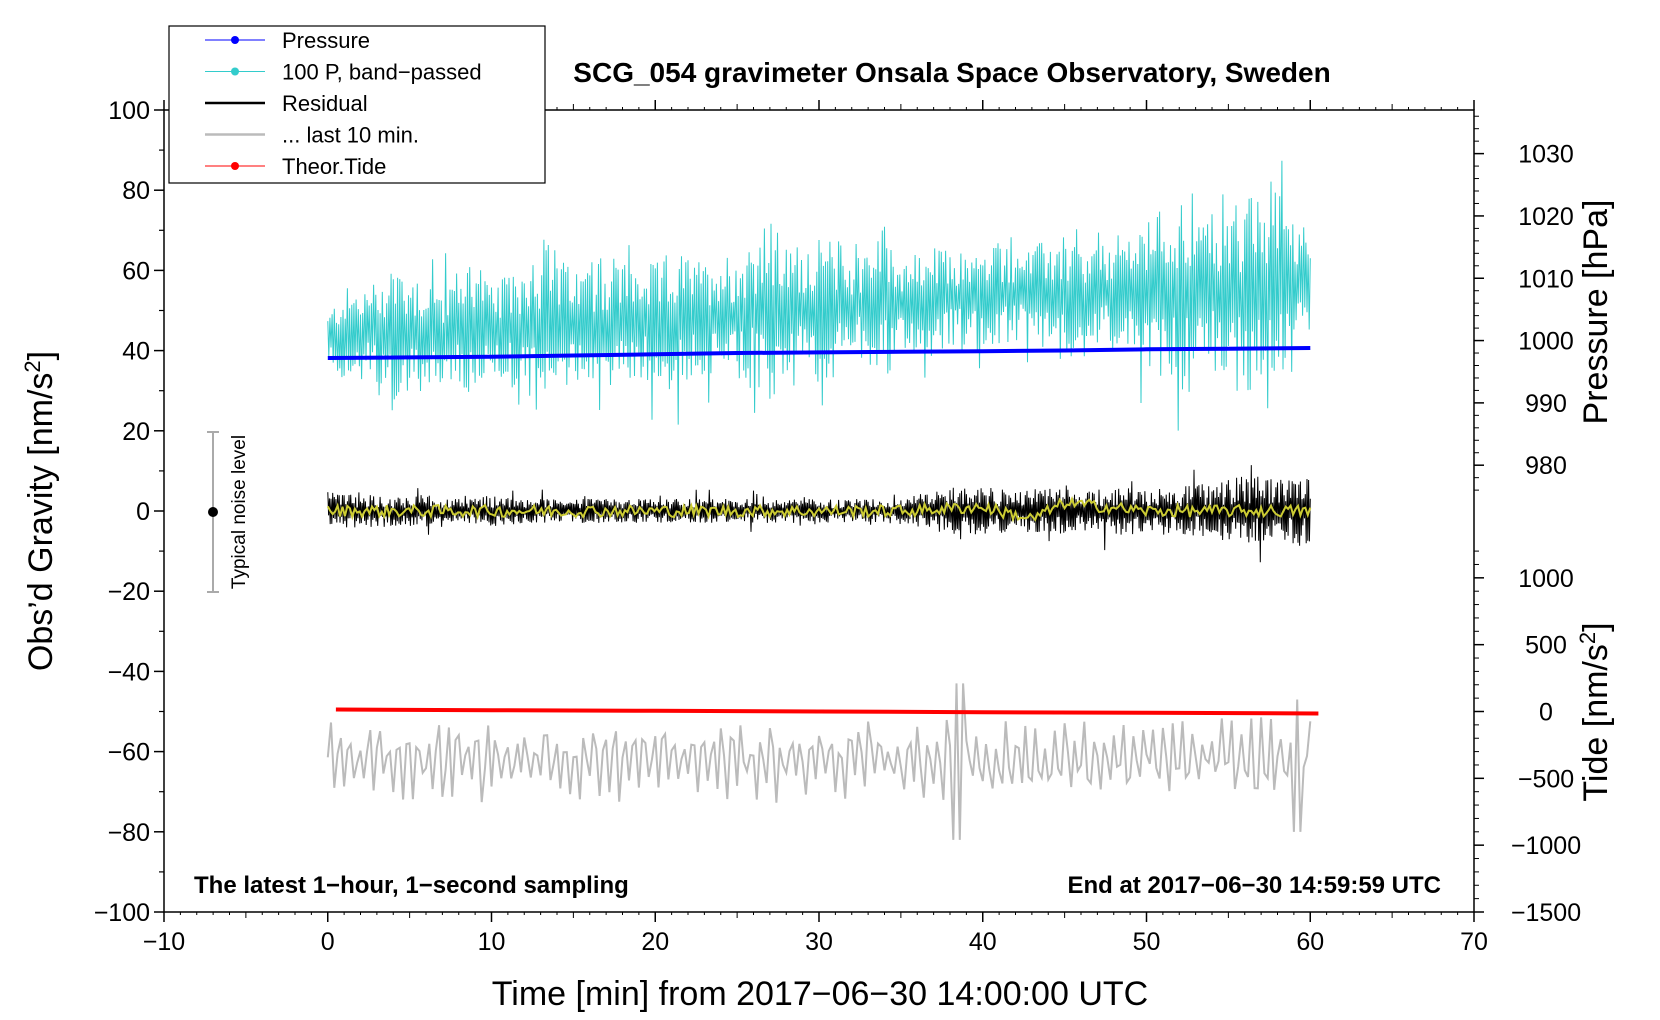 This screenshot has height=1020, width=1660. What do you see at coordinates (129, 753) in the screenshot?
I see `y-tick-label: −60` at bounding box center [129, 753].